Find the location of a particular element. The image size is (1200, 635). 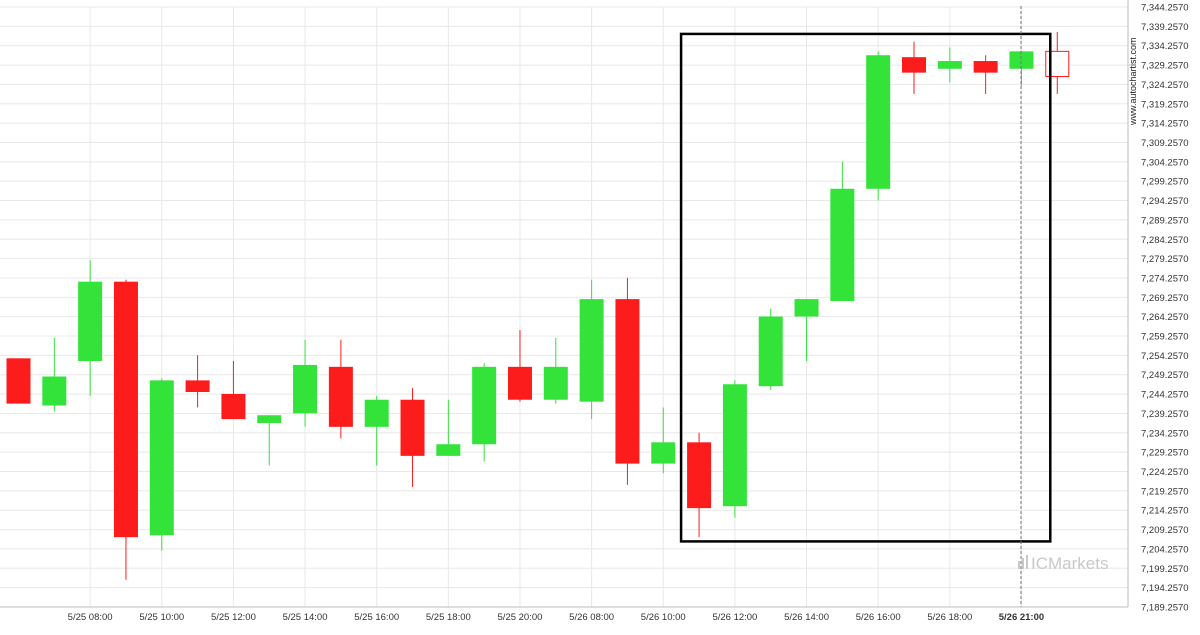

y-tick-label: 7,334.2570 is located at coordinates (1165, 46).